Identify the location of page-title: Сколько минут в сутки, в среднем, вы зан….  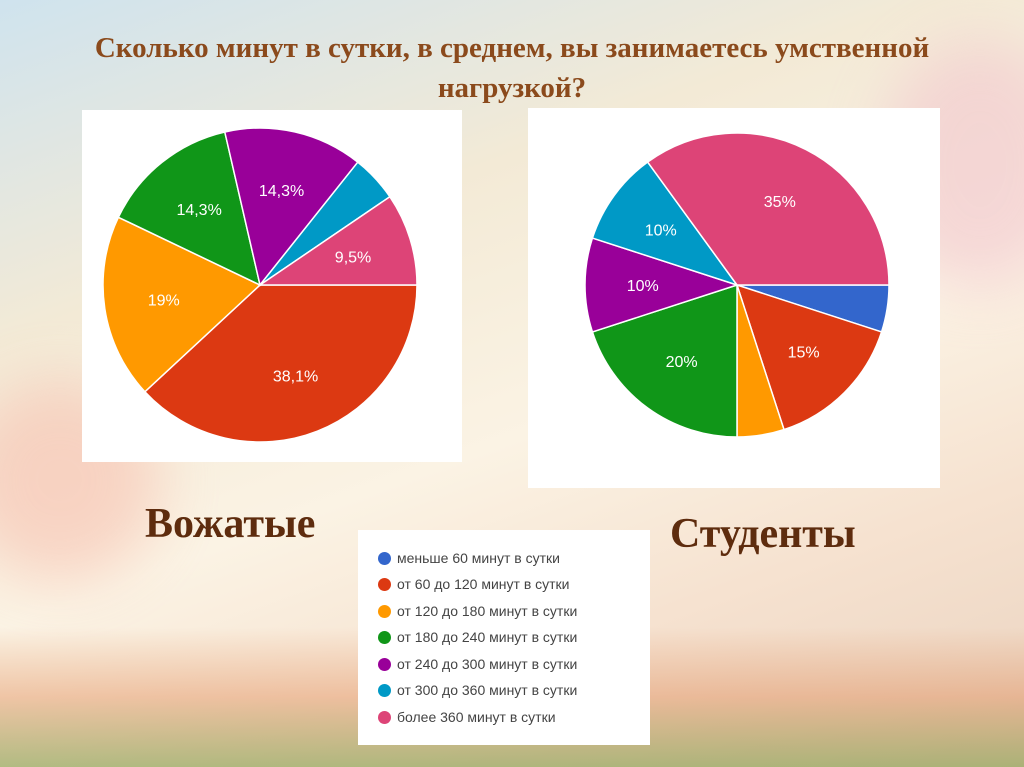
(512, 68).